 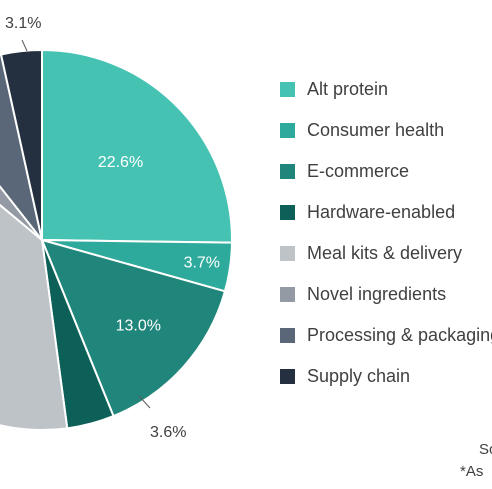 What do you see at coordinates (202, 262) in the screenshot?
I see `slice-label-consumer-health: 3.7%` at bounding box center [202, 262].